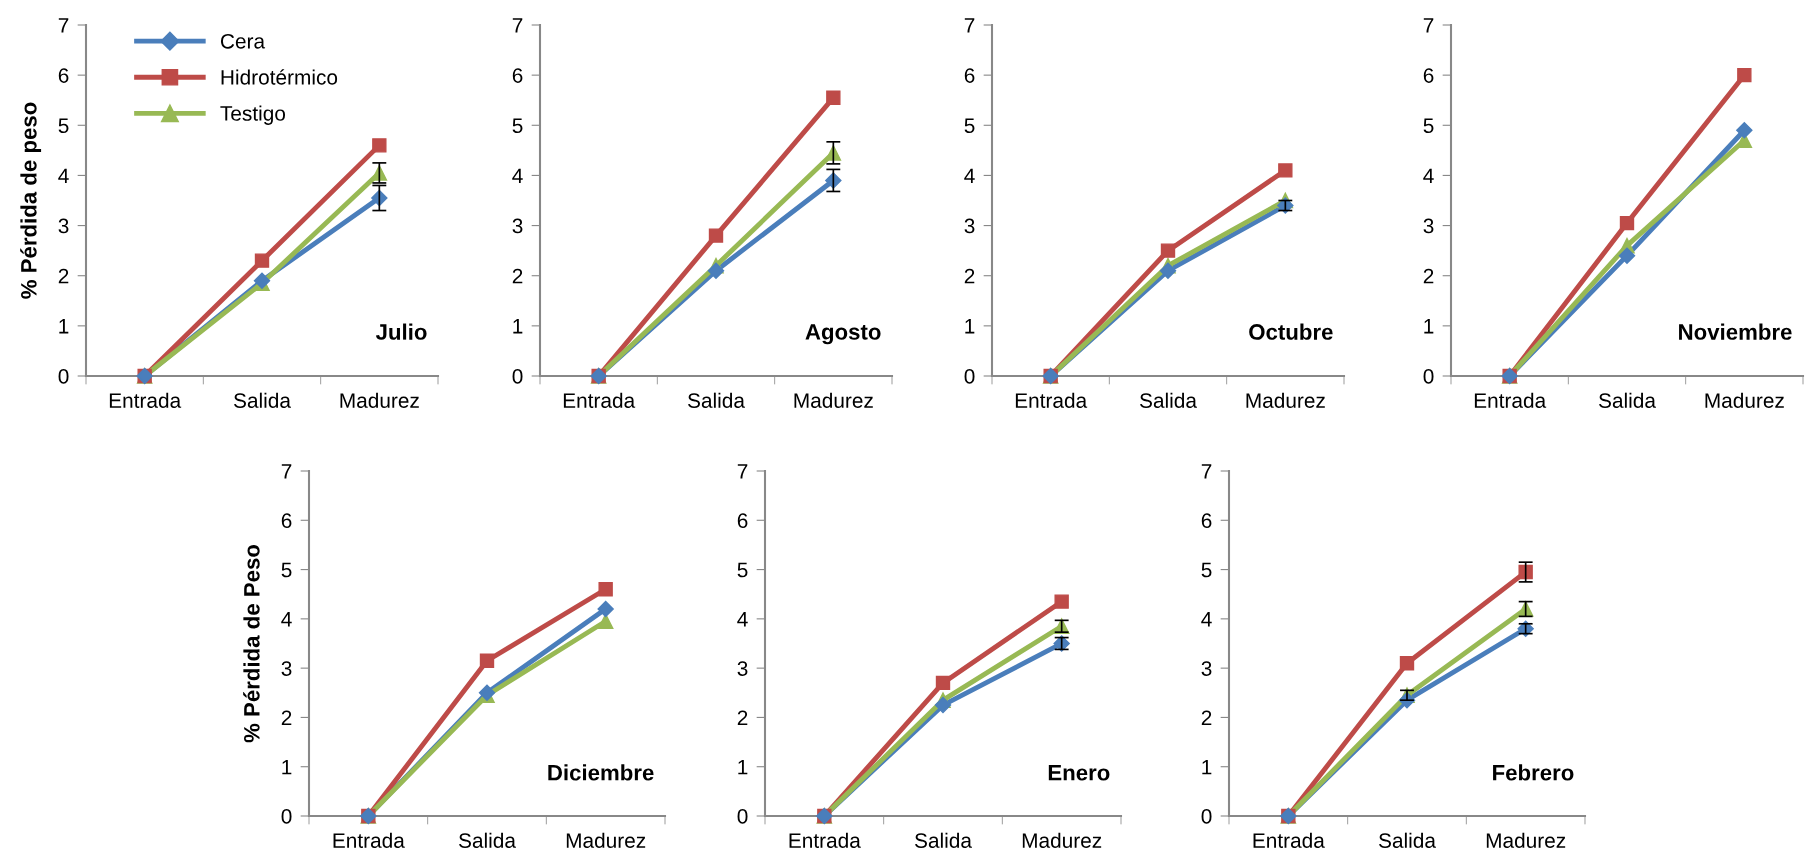 Image resolution: width=1809 pixels, height=866 pixels. I want to click on legend-label: Testigo, so click(253, 115).